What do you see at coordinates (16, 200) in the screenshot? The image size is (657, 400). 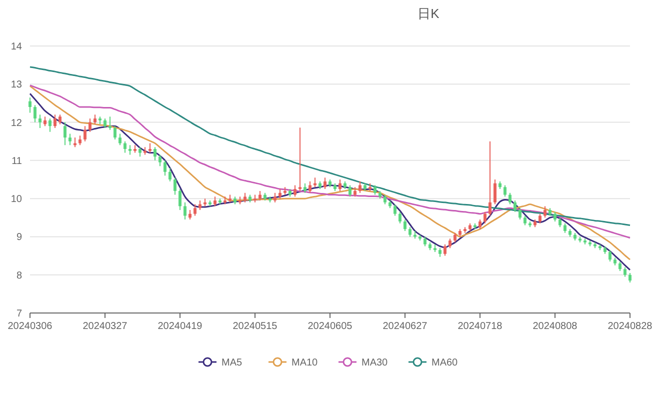 I see `y-tick-label: 10` at bounding box center [16, 200].